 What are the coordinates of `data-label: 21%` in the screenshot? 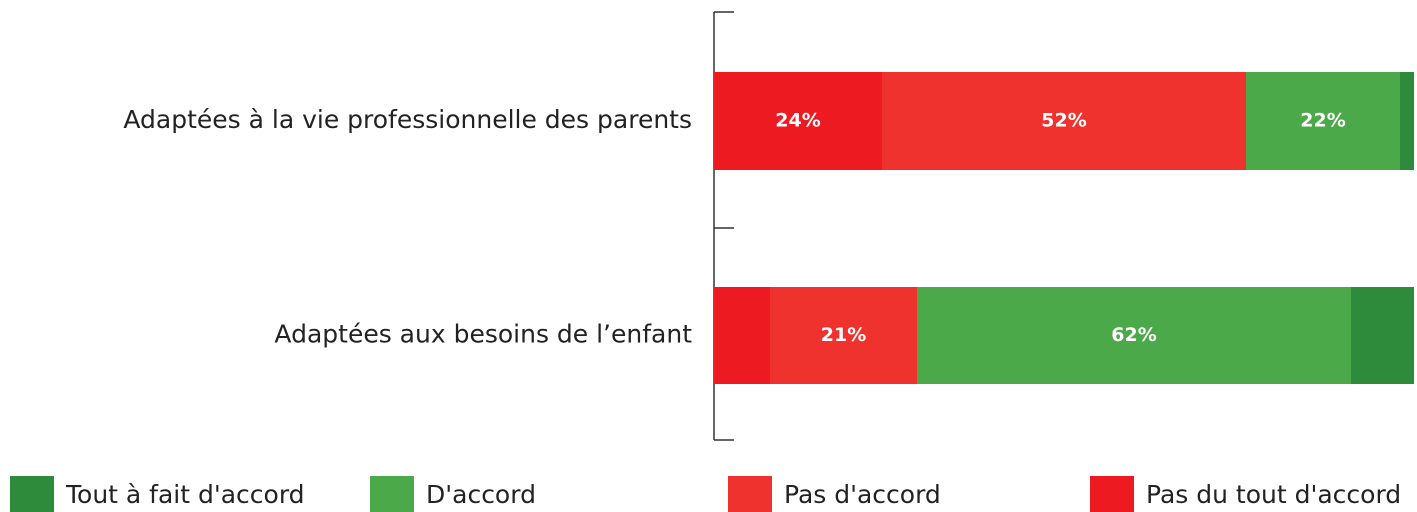 It's located at (843, 335).